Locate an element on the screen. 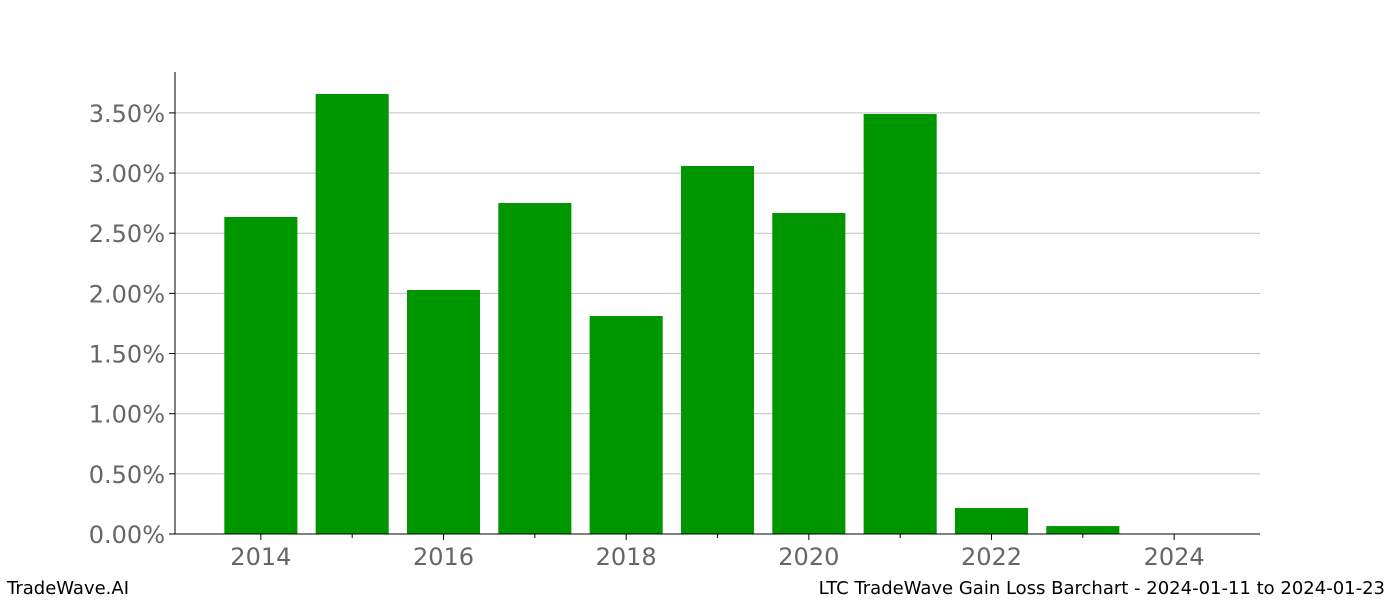 The image size is (1400, 600). x-tick-label: 2024 is located at coordinates (1174, 557).